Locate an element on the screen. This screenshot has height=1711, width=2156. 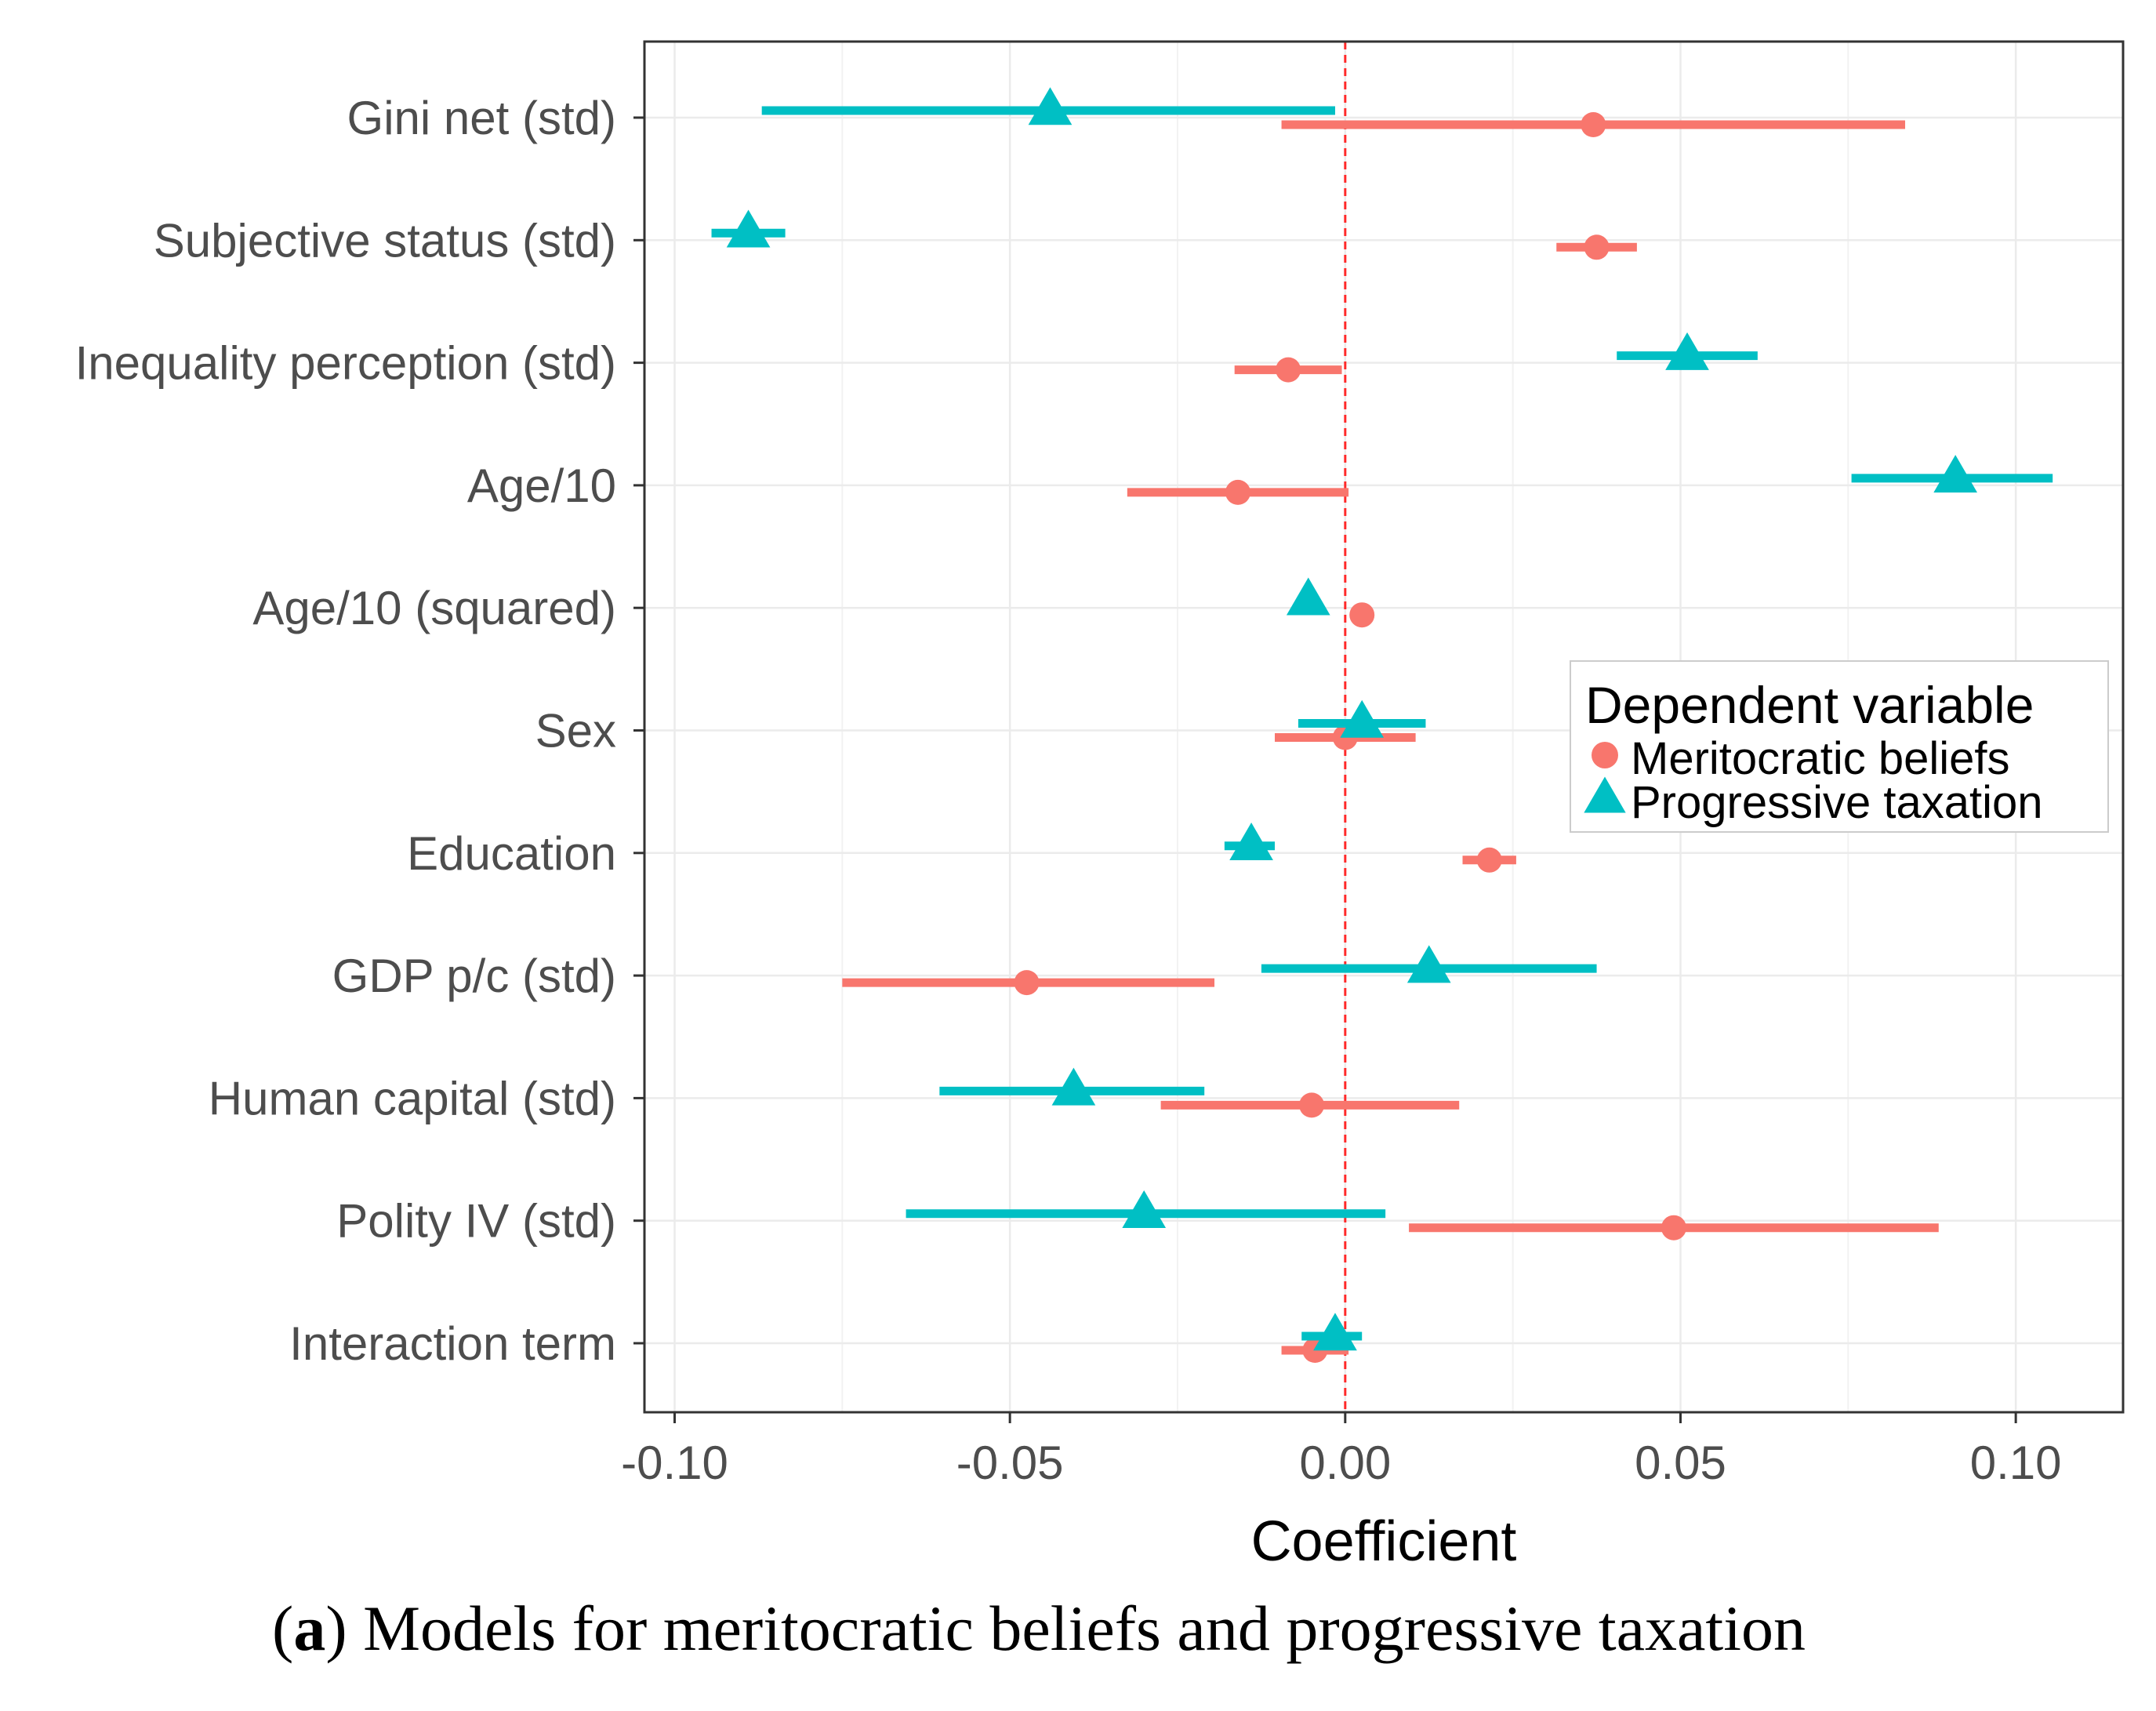
y-tick-label: Inequality perception (std) is located at coordinates (345, 363).